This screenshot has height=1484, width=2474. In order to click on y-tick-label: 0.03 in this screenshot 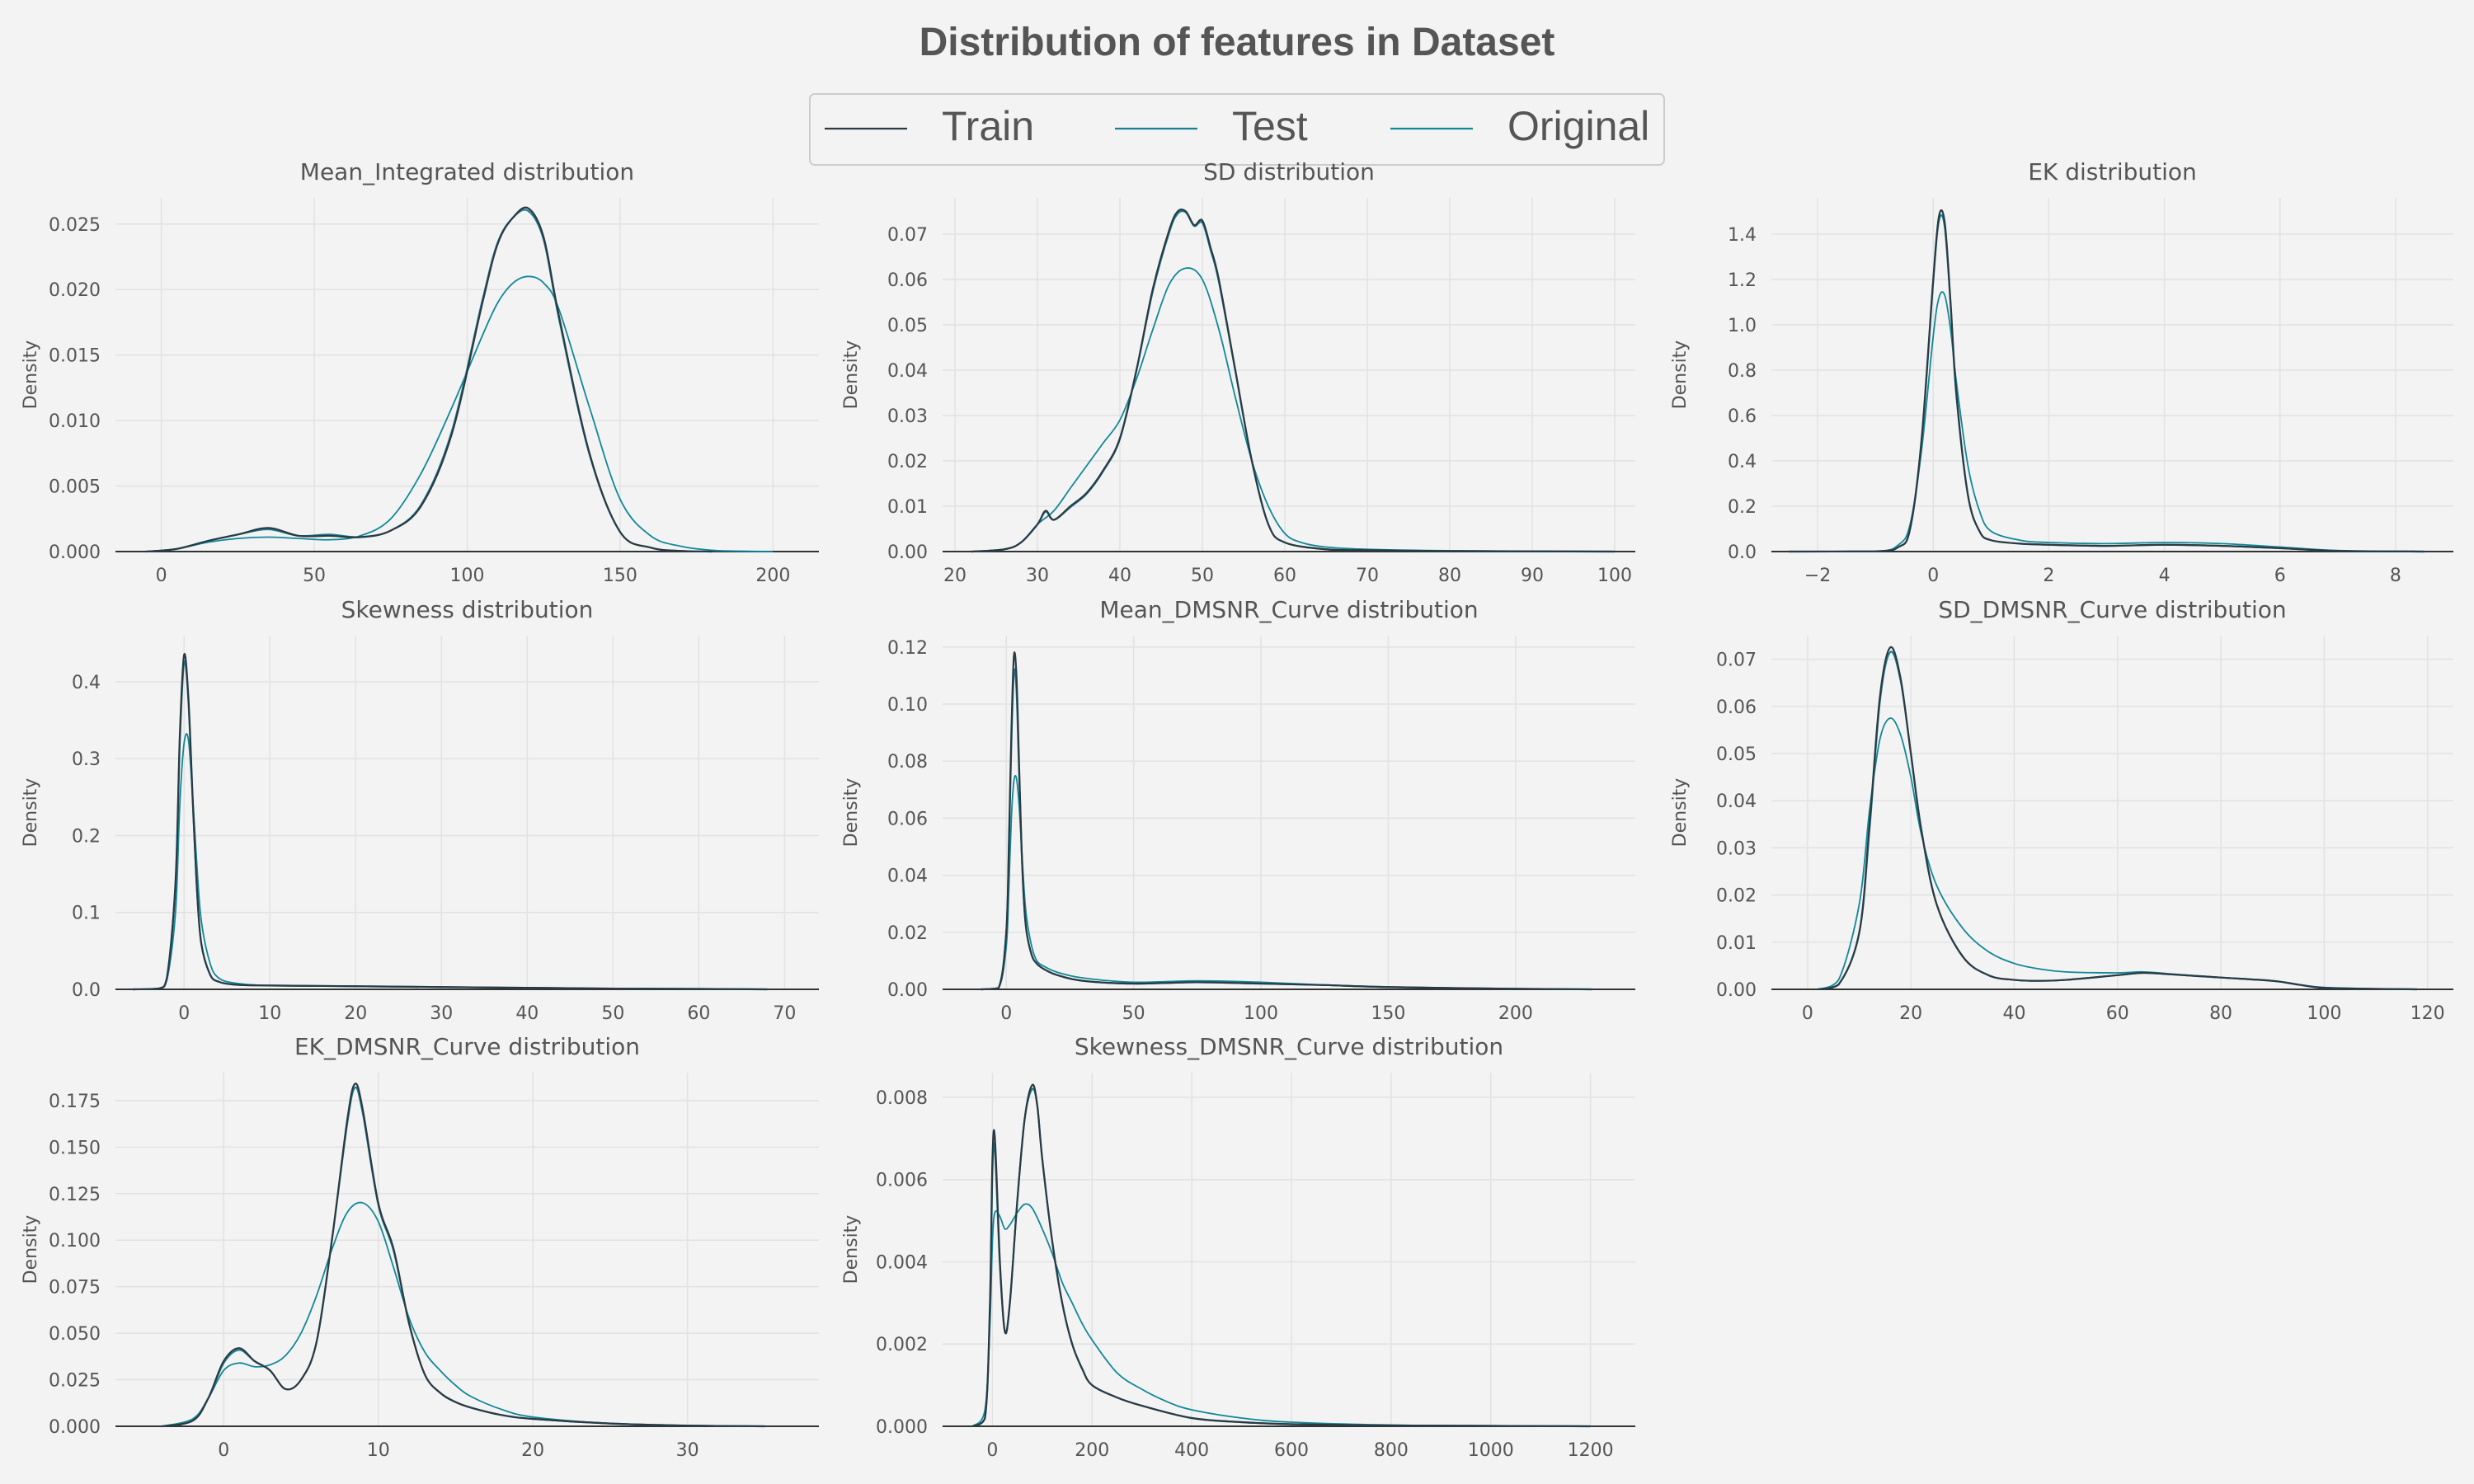, I will do `click(907, 416)`.